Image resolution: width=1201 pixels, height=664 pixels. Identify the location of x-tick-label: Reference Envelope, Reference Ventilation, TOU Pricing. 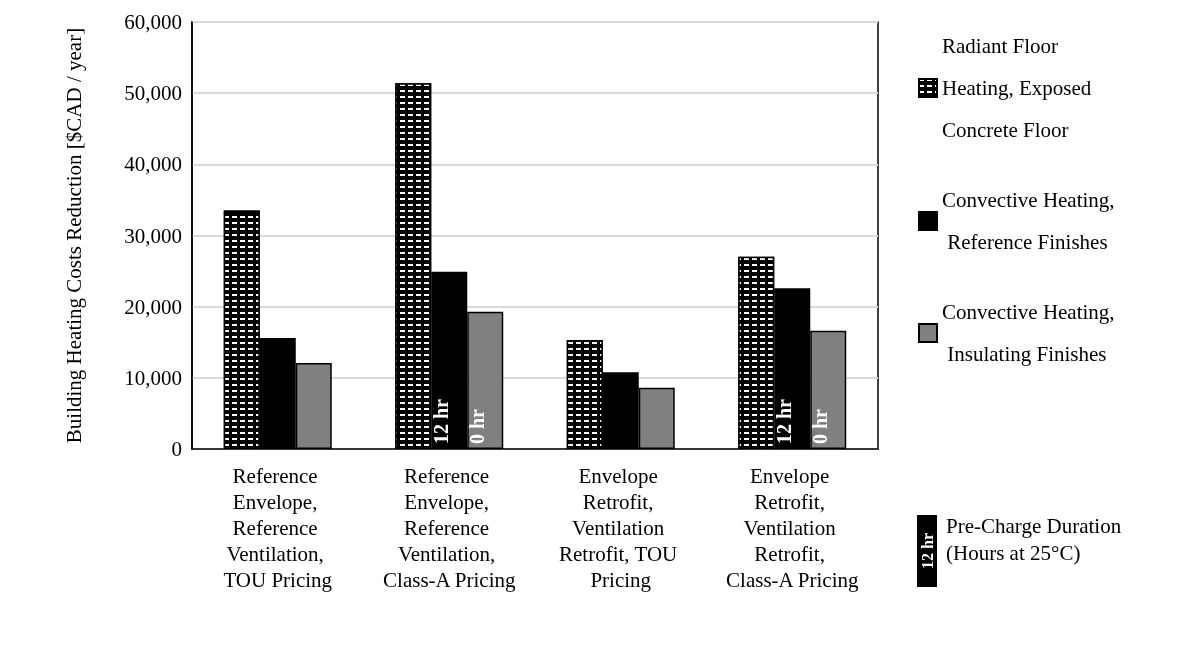
(278, 528).